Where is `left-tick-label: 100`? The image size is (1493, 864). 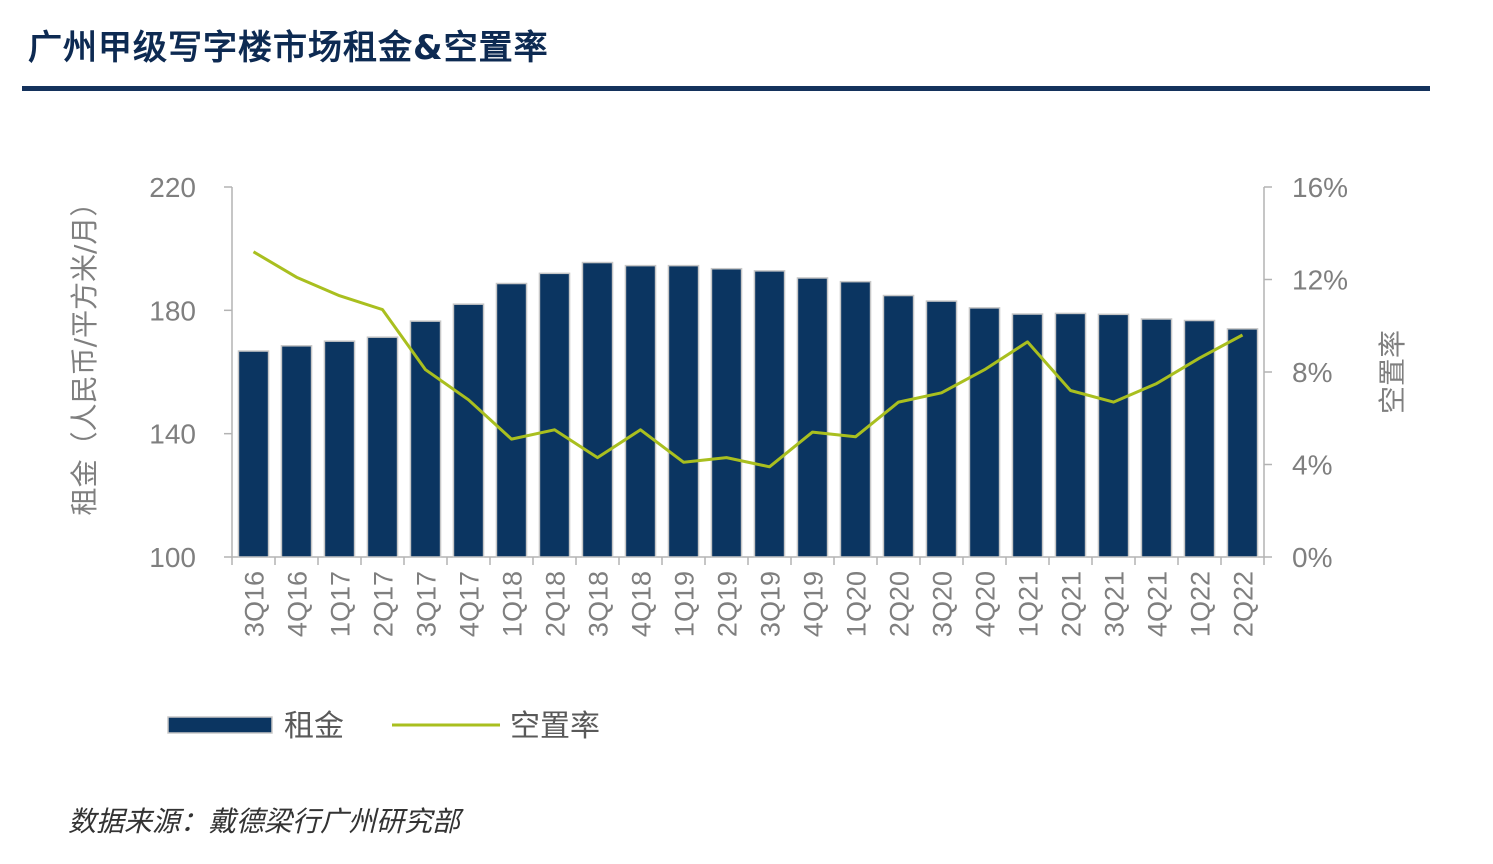 left-tick-label: 100 is located at coordinates (172, 557).